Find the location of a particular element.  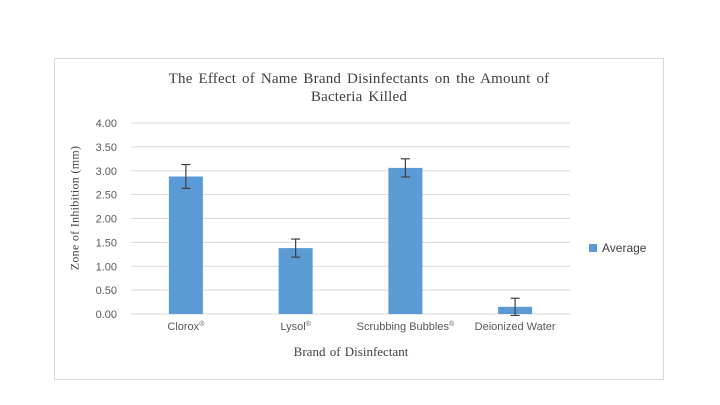

y-tick-label: 0.00 is located at coordinates (106, 315).